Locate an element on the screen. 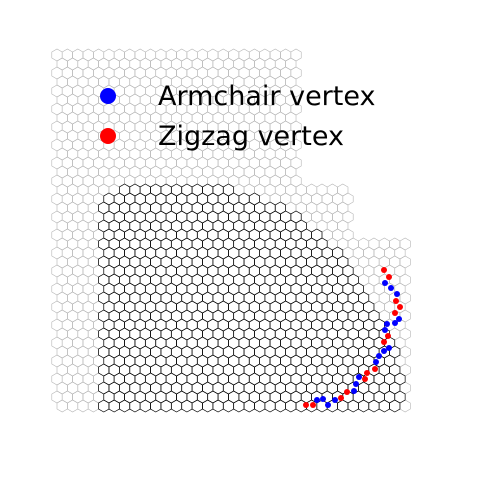  legend-label-armchair: Armchair vertex is located at coordinates (266, 96).